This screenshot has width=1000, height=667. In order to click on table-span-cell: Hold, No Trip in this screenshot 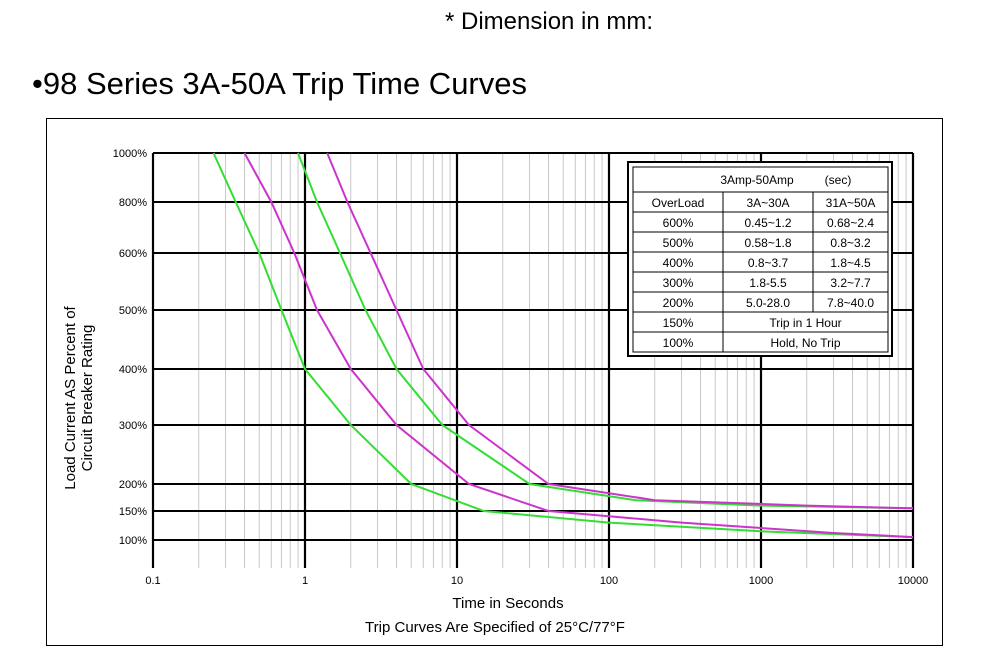, I will do `click(805, 343)`.